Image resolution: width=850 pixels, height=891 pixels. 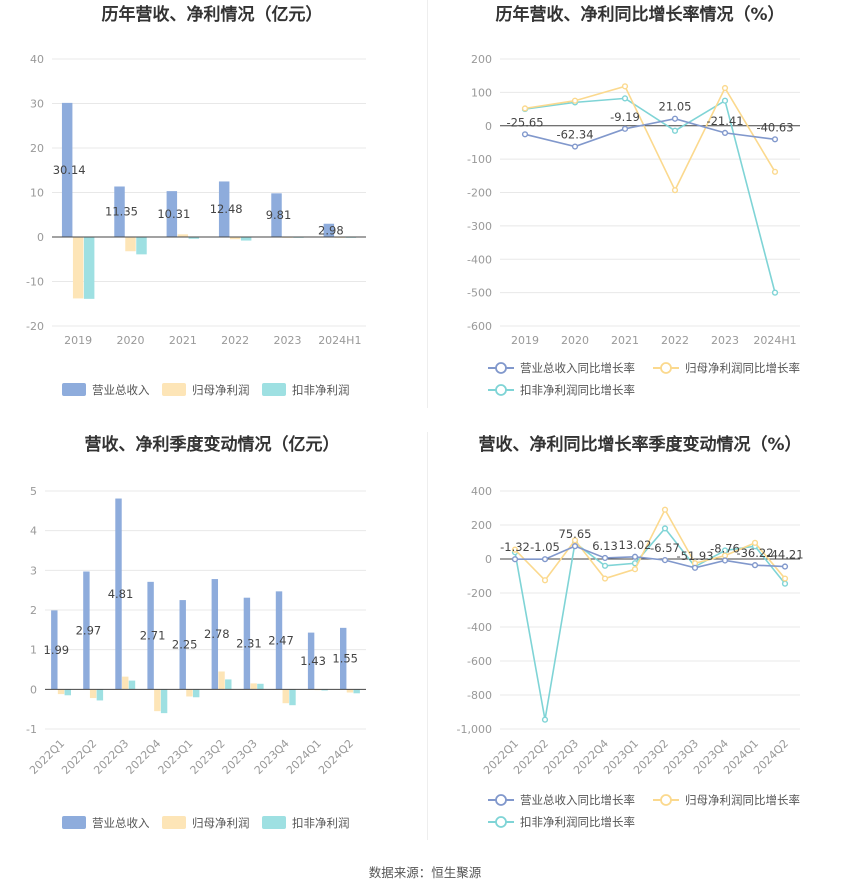 I want to click on legend-label: 扣非净利润同比增长率, so click(x=577, y=390).